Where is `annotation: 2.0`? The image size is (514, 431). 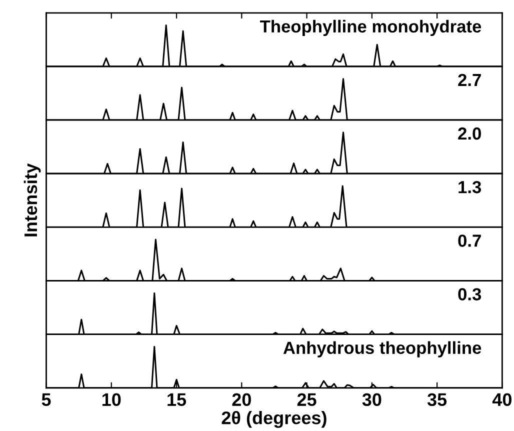
annotation: 2.0 is located at coordinates (469, 133).